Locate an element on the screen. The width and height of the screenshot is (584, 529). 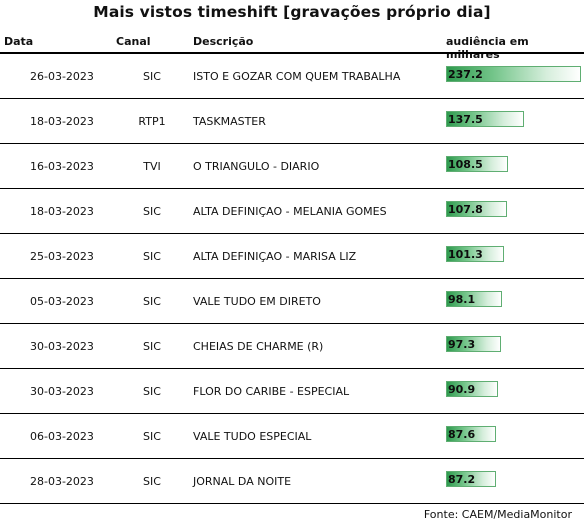
table-row: 16-03-2023 TVI O TRIANGULO - DIARIO 108.5 is located at coordinates (292, 166).